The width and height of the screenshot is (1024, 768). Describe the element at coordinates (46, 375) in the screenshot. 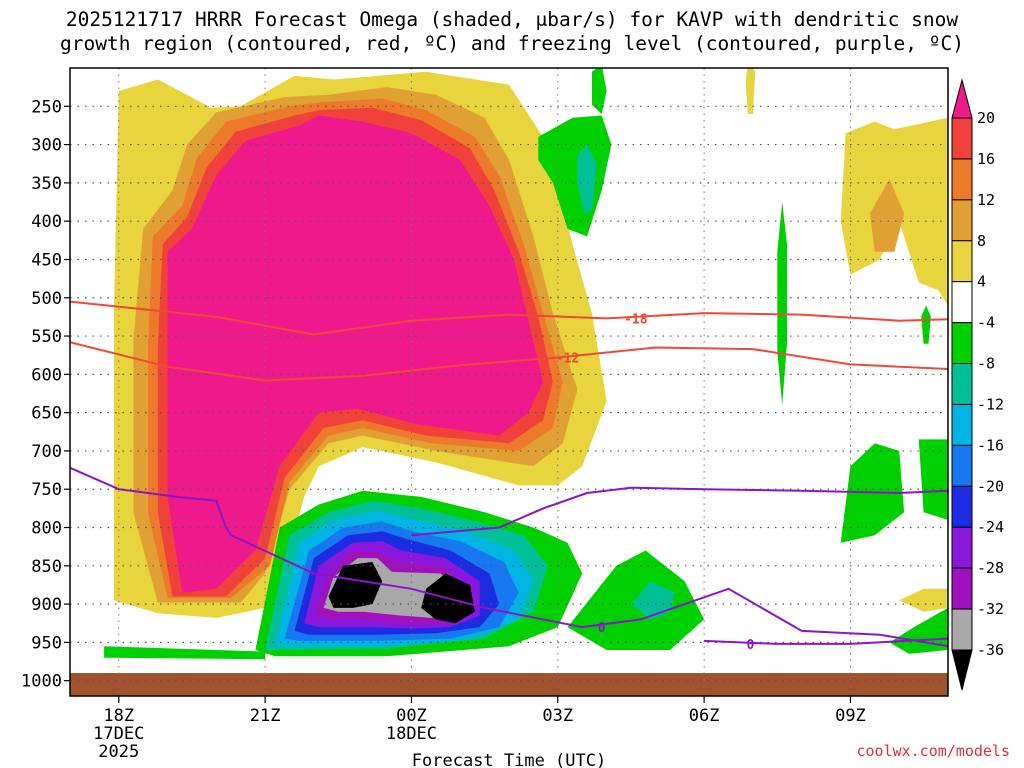

I see `y-tick-label-600: 600` at that location.